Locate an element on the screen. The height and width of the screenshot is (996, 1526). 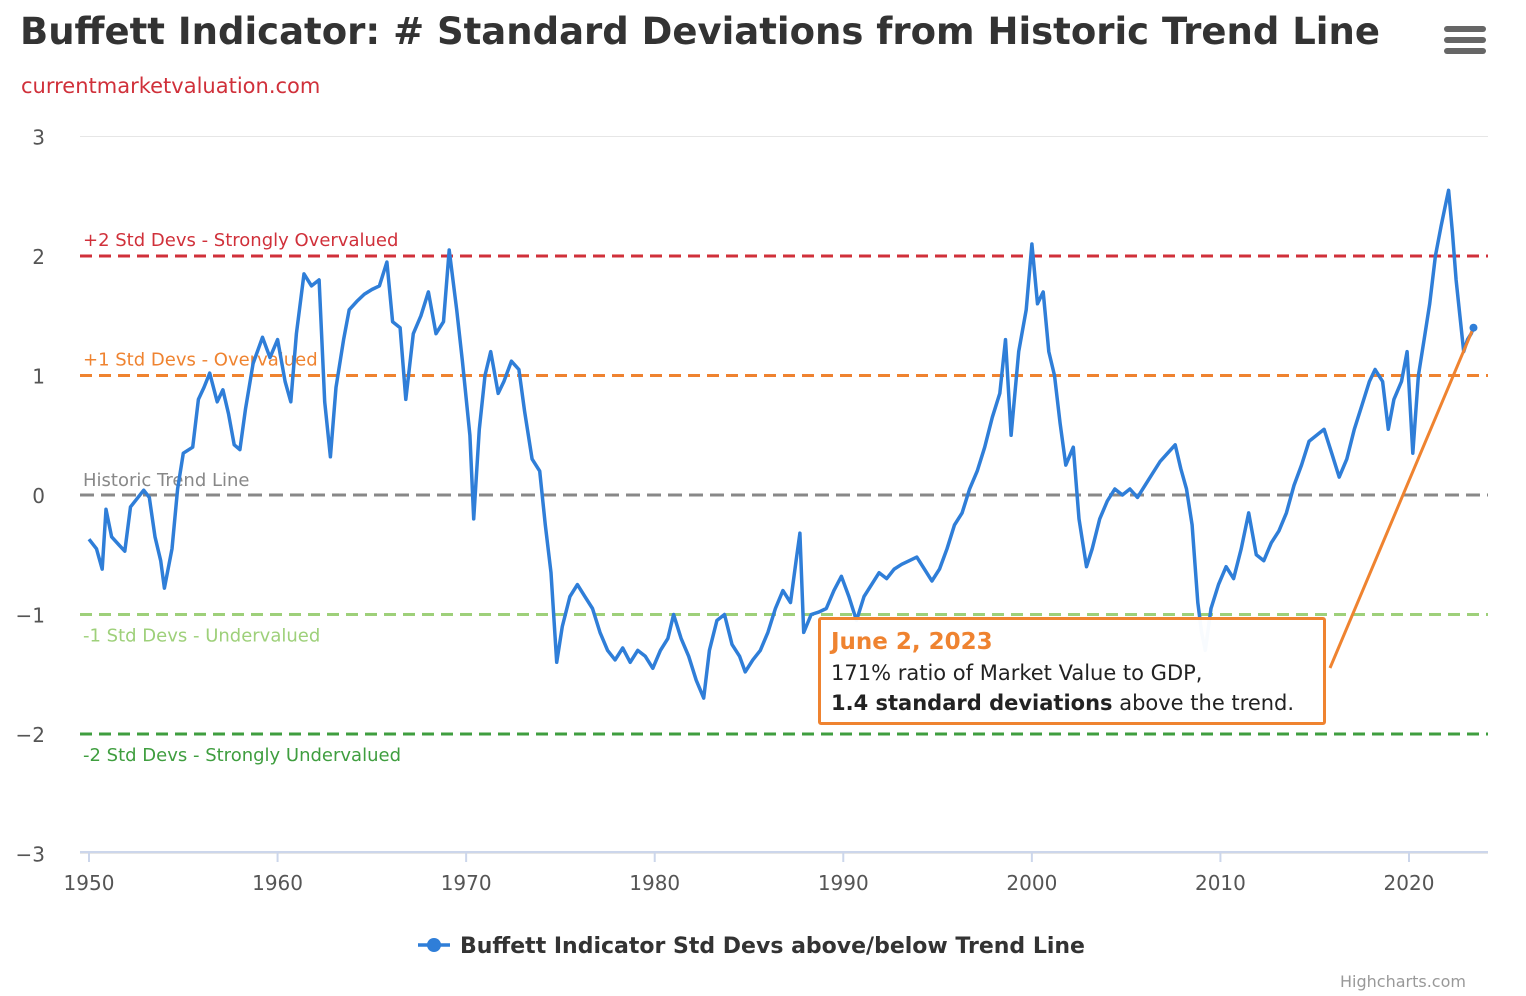
plot-line-label: +2 Std Devs - Strongly Overvalued is located at coordinates (240, 240).